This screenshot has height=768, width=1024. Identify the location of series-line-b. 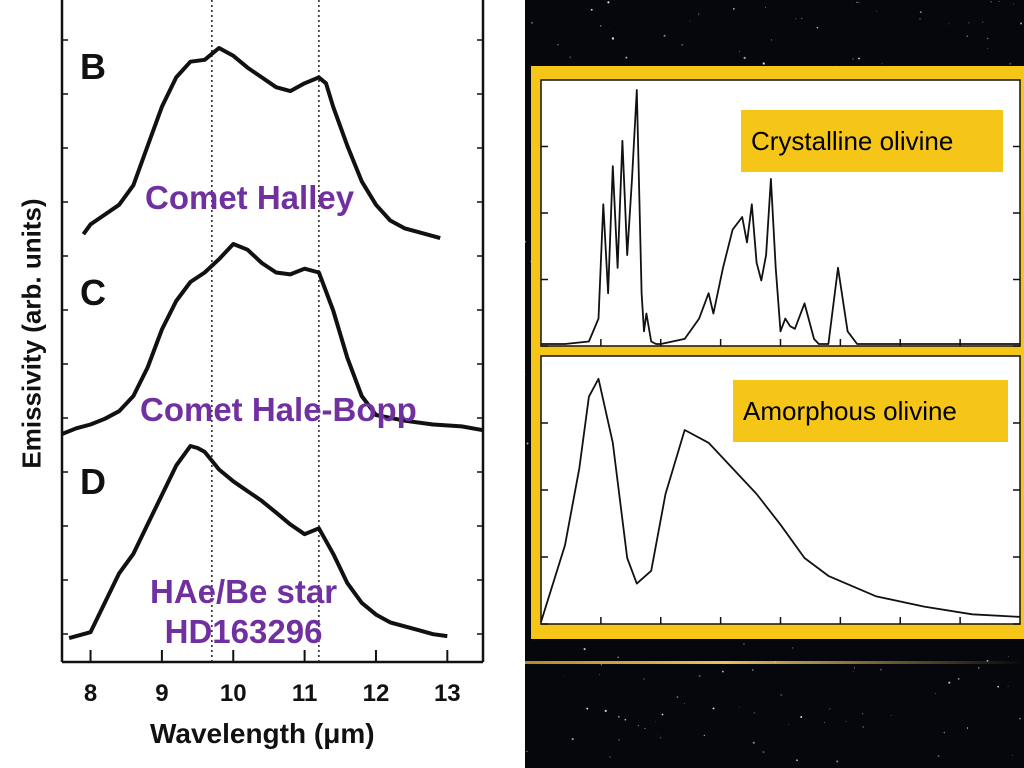
(261, 143).